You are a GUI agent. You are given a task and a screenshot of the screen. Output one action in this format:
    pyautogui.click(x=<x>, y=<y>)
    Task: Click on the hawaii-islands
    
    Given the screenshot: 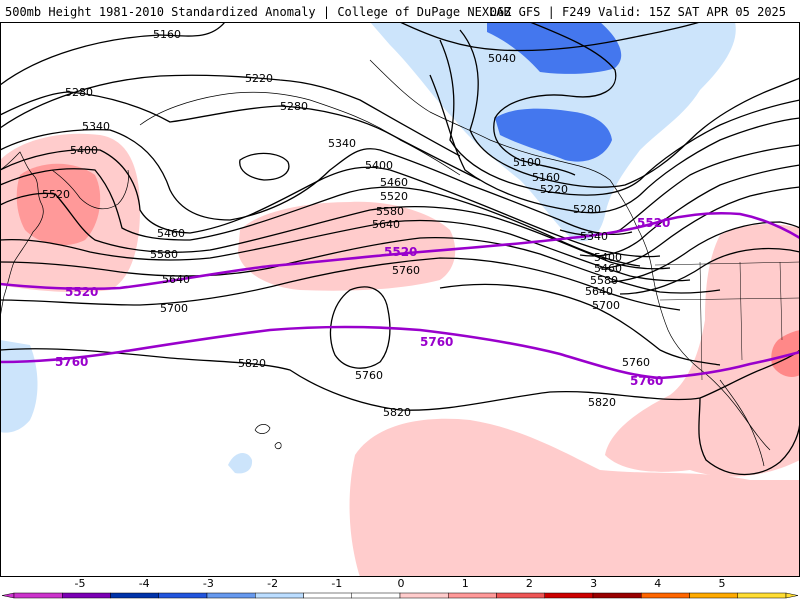 What is the action you would take?
    pyautogui.click(x=268, y=437)
    